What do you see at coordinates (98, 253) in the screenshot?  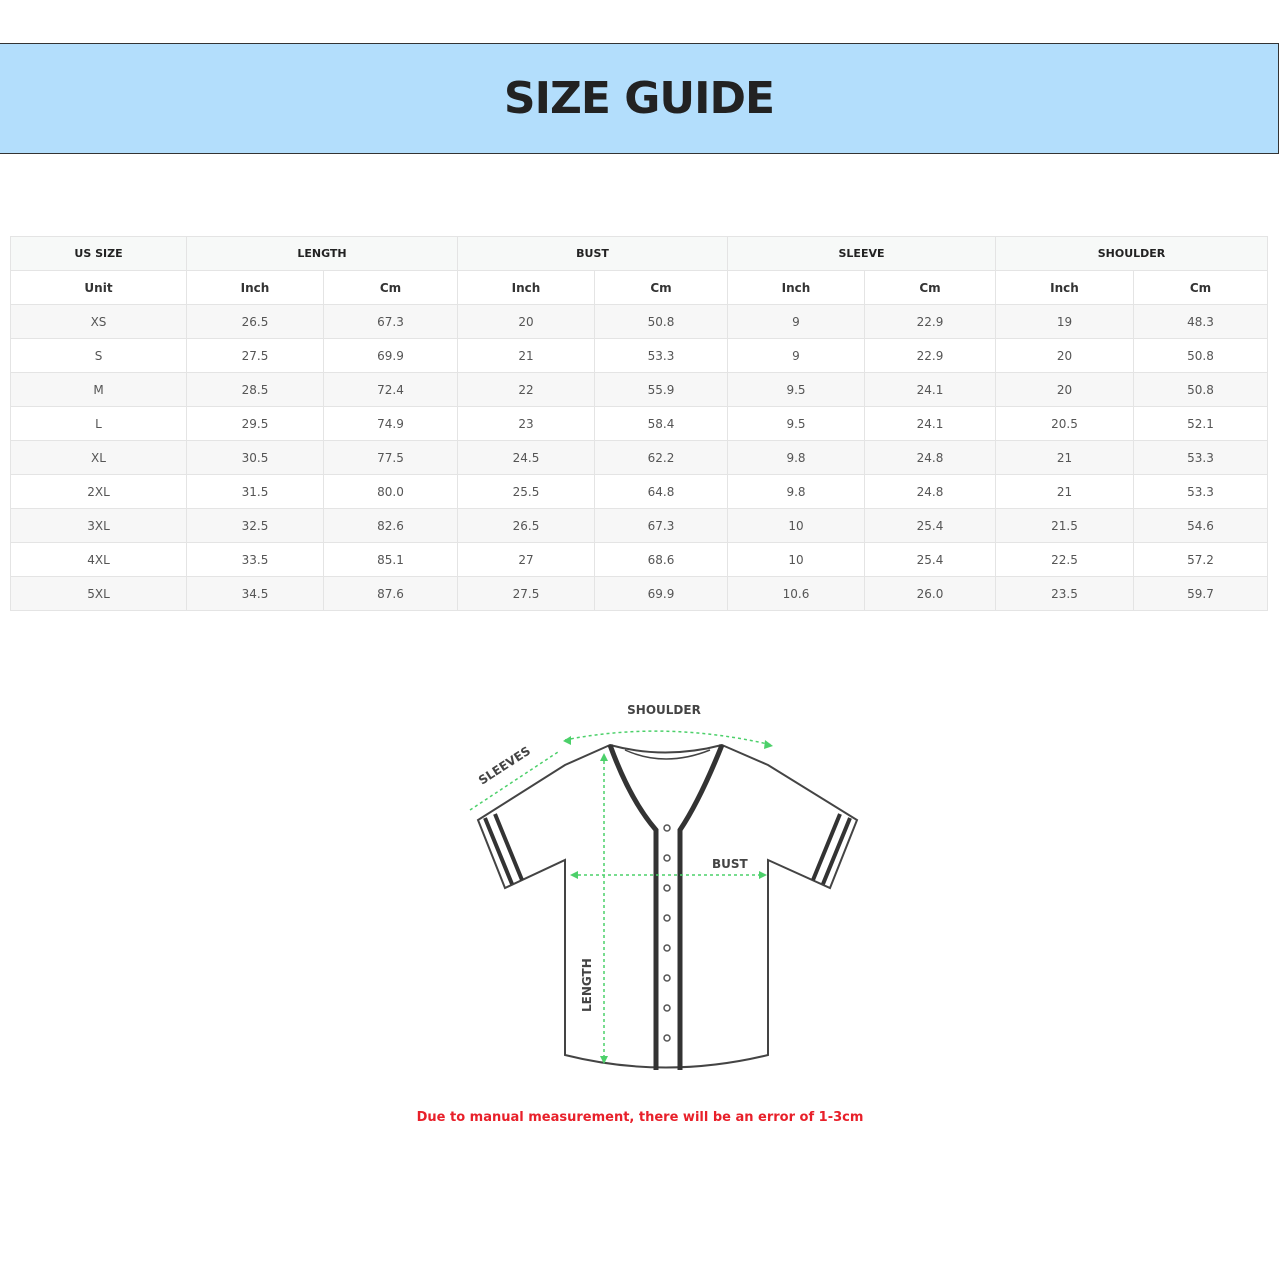 I see `header-us-size: US SIZE` at bounding box center [98, 253].